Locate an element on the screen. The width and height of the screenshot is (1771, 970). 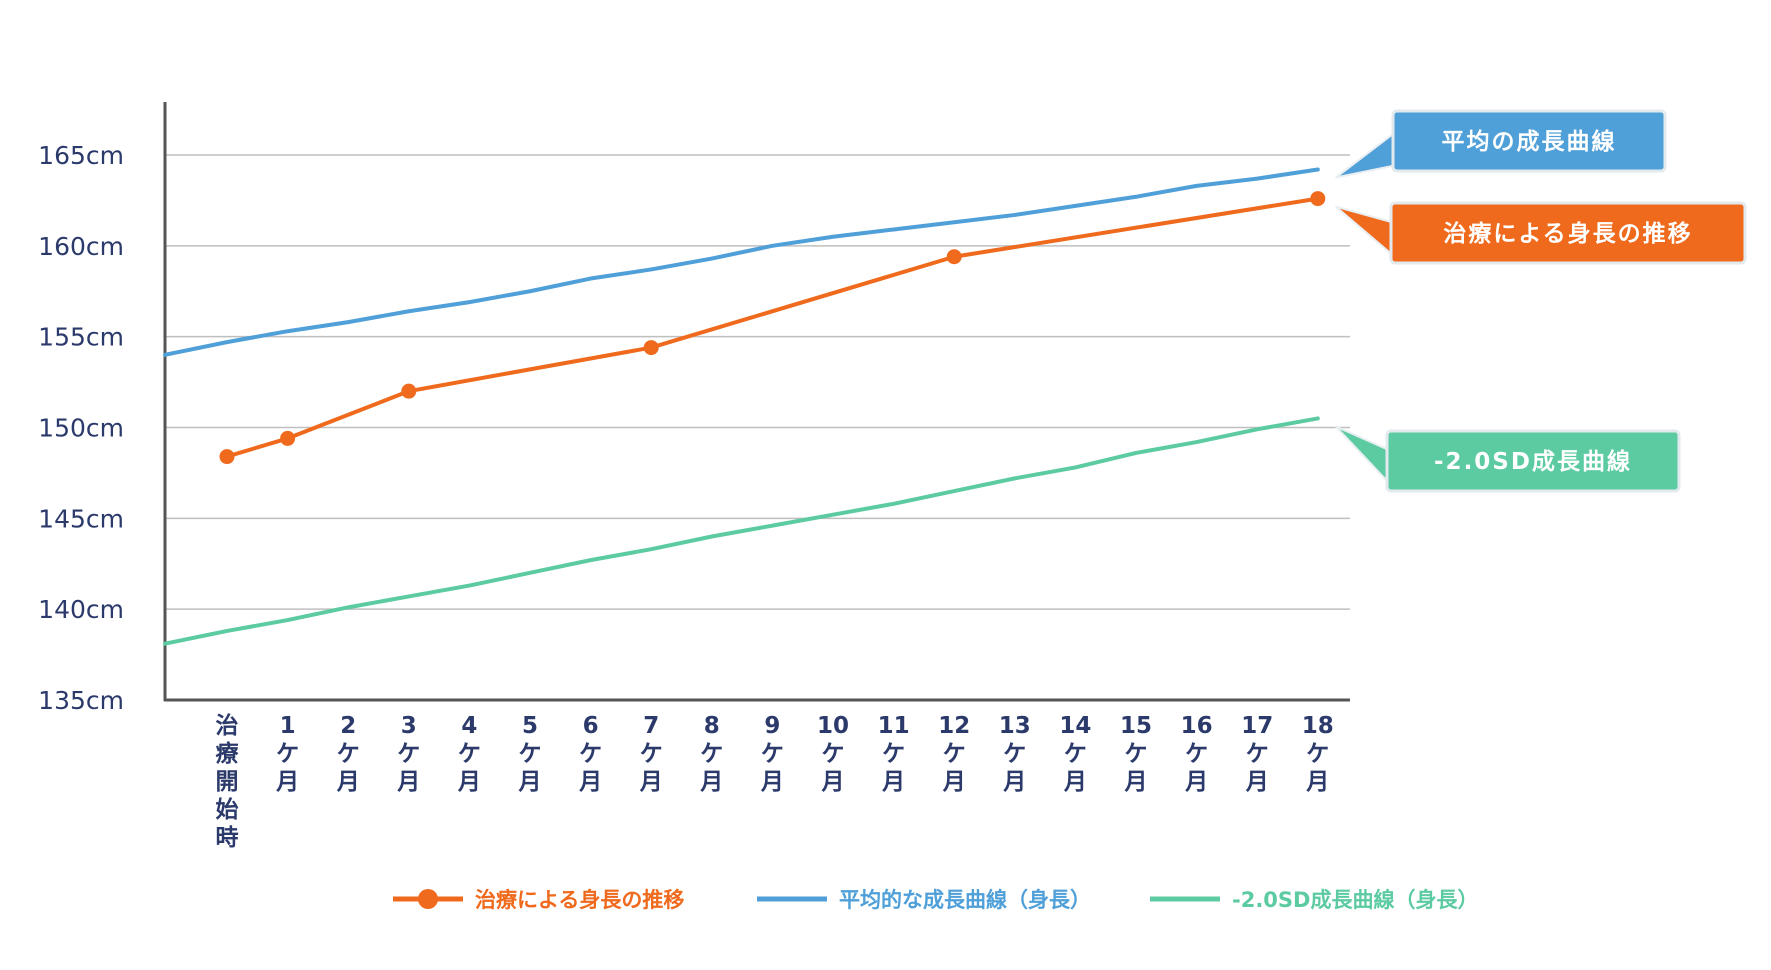
series-callout: 治療による身長の推移 is located at coordinates (1541, 233).